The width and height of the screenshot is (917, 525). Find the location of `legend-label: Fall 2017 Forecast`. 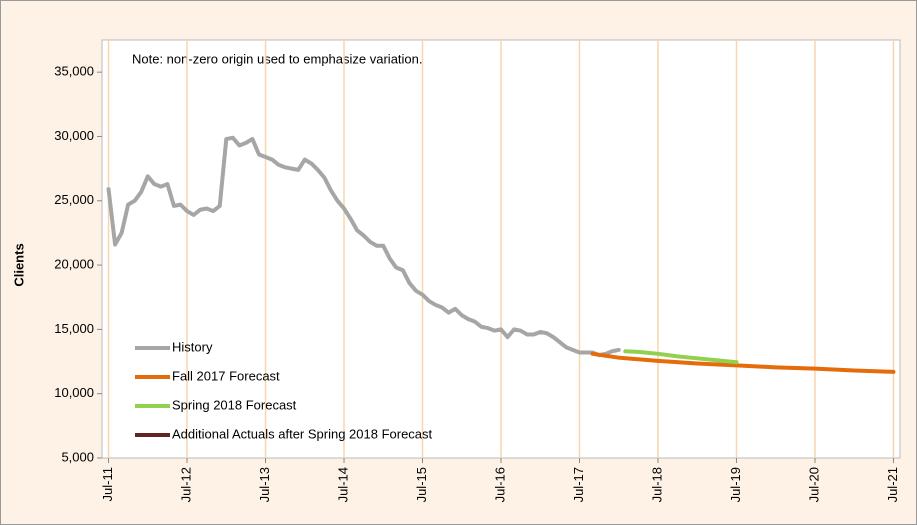

legend-label: Fall 2017 Forecast is located at coordinates (226, 375).